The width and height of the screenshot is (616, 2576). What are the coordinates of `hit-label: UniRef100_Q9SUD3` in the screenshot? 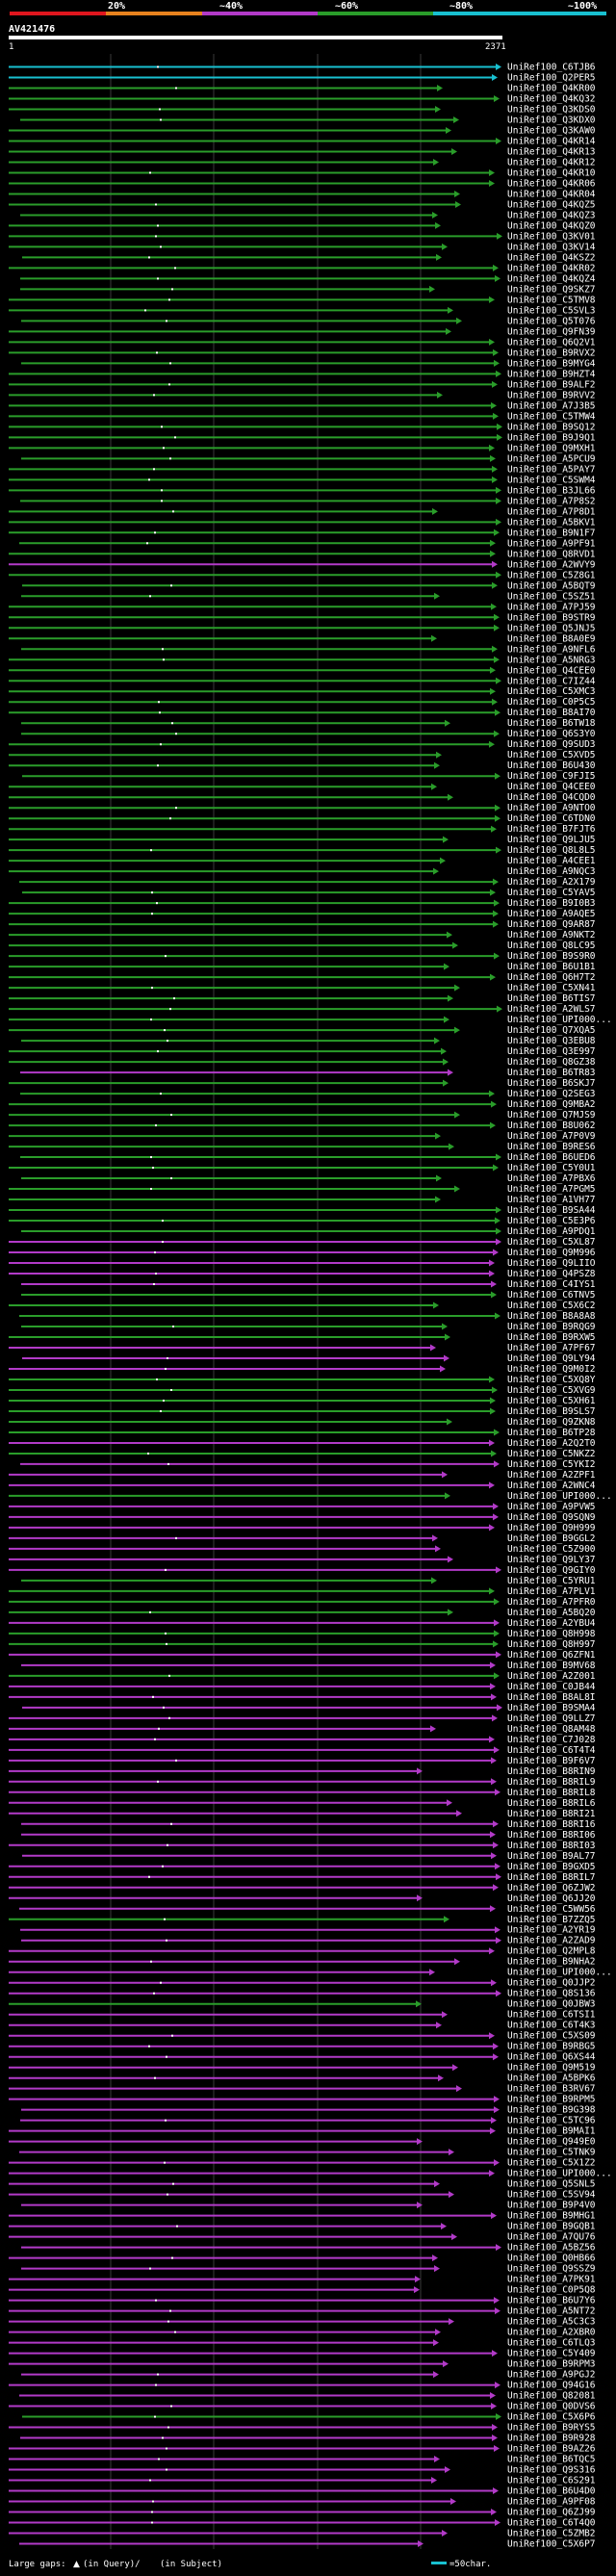 It's located at (551, 744).